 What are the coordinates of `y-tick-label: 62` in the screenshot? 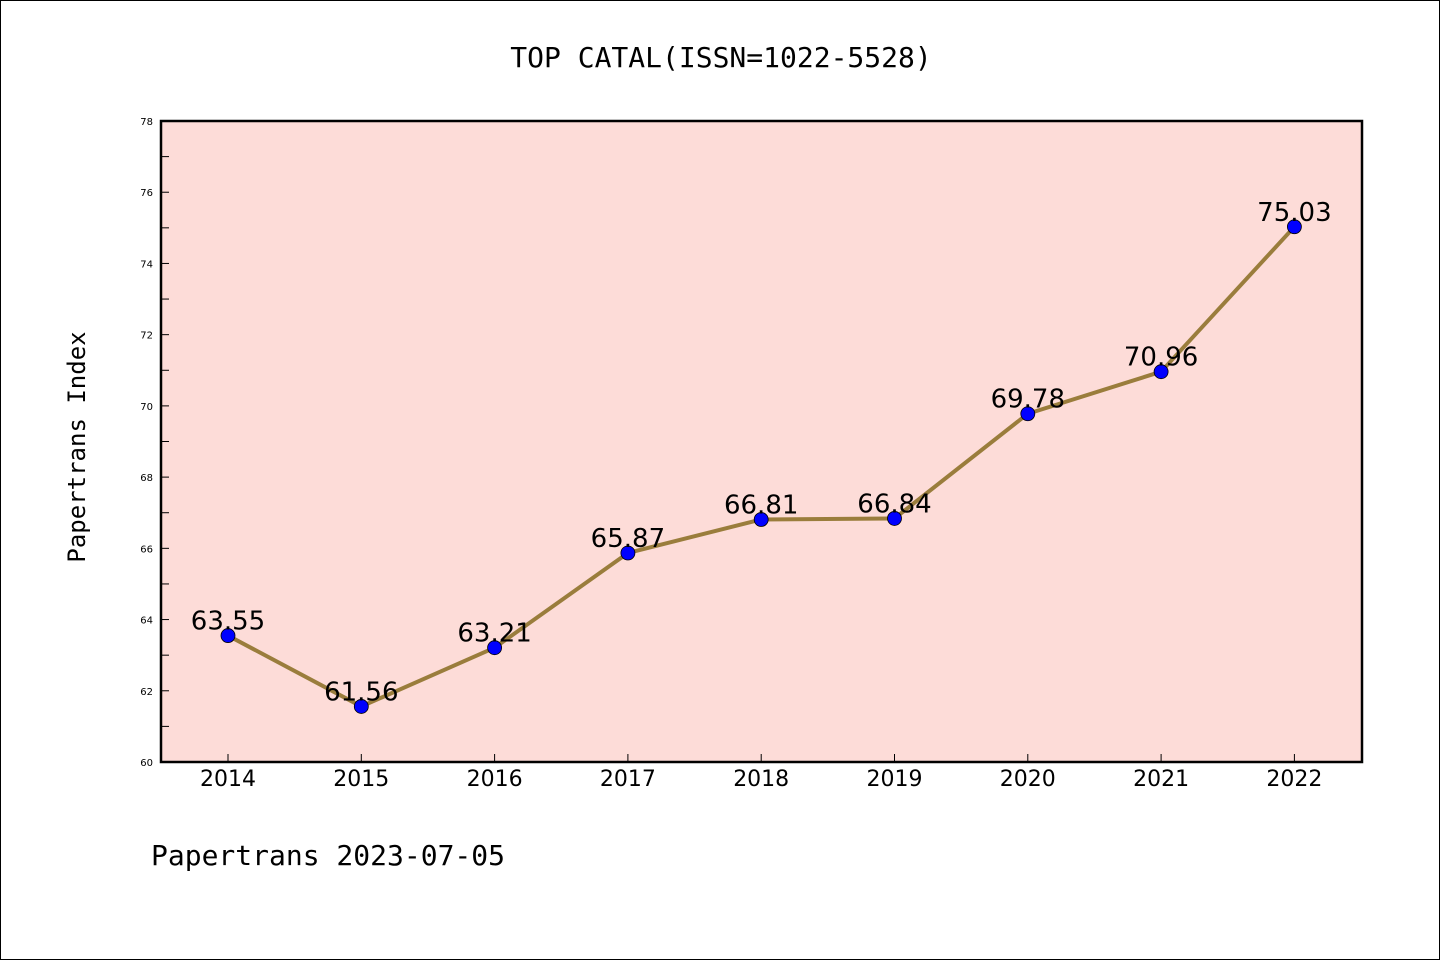 It's located at (146, 692).